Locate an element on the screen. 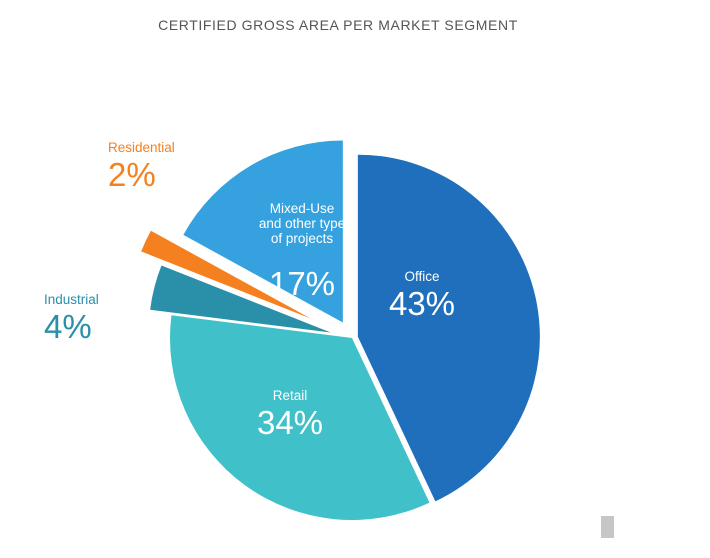  slice-label-office: Office 43% is located at coordinates (422, 296).